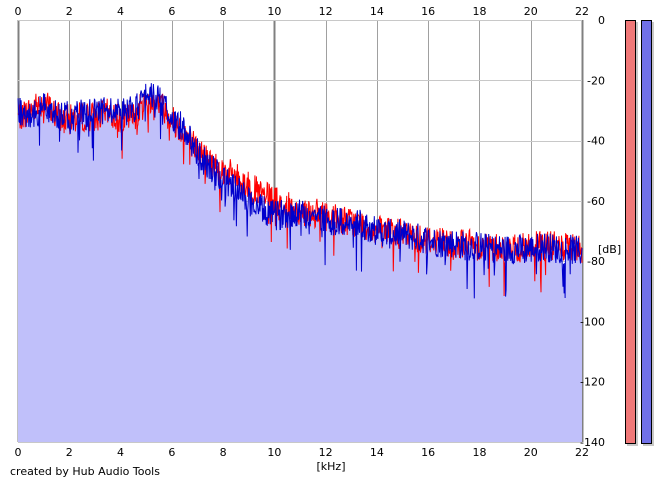  Describe the element at coordinates (331, 466) in the screenshot. I see `x-axis-label: [kHz]` at that location.